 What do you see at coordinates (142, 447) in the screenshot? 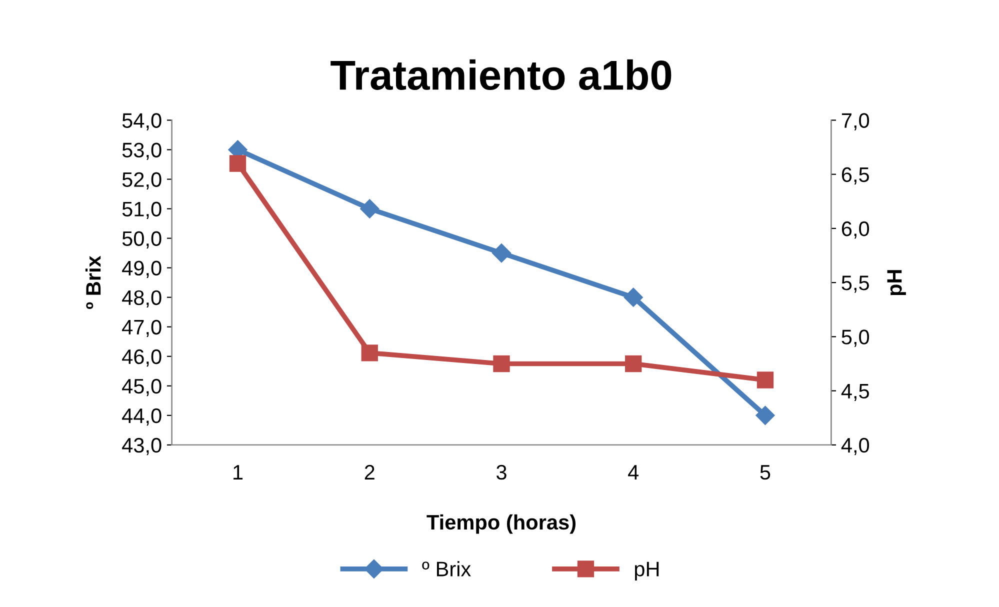
I see `y-tick-label: 43,0` at bounding box center [142, 447].